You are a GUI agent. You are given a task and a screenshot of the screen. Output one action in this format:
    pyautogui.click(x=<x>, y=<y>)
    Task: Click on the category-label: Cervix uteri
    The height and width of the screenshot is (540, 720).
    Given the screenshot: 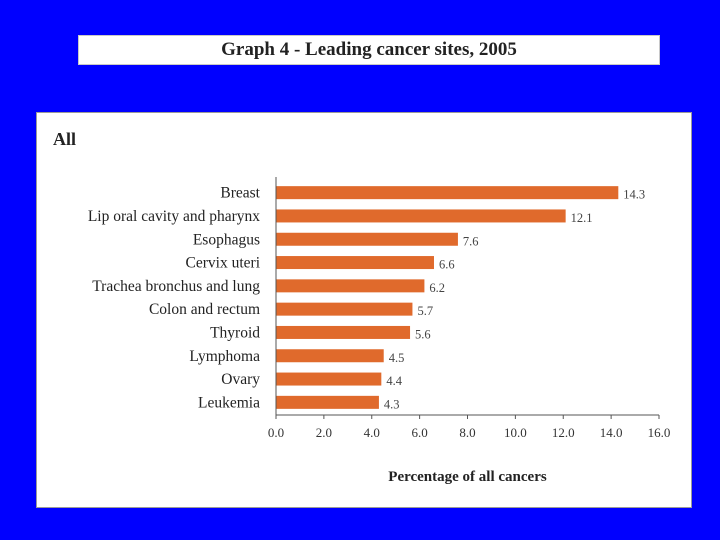 What is the action you would take?
    pyautogui.click(x=223, y=263)
    